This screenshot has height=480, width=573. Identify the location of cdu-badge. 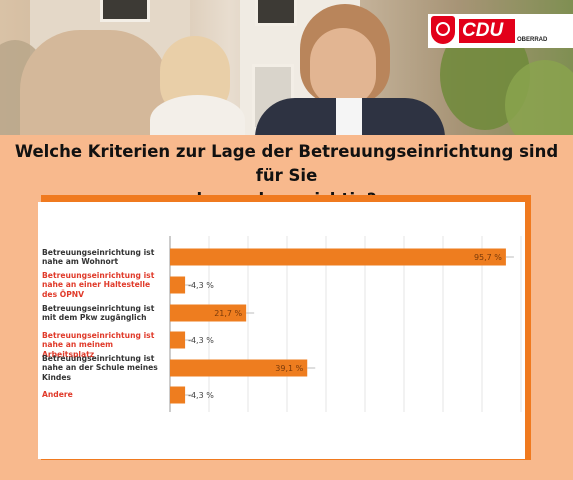
(487, 31).